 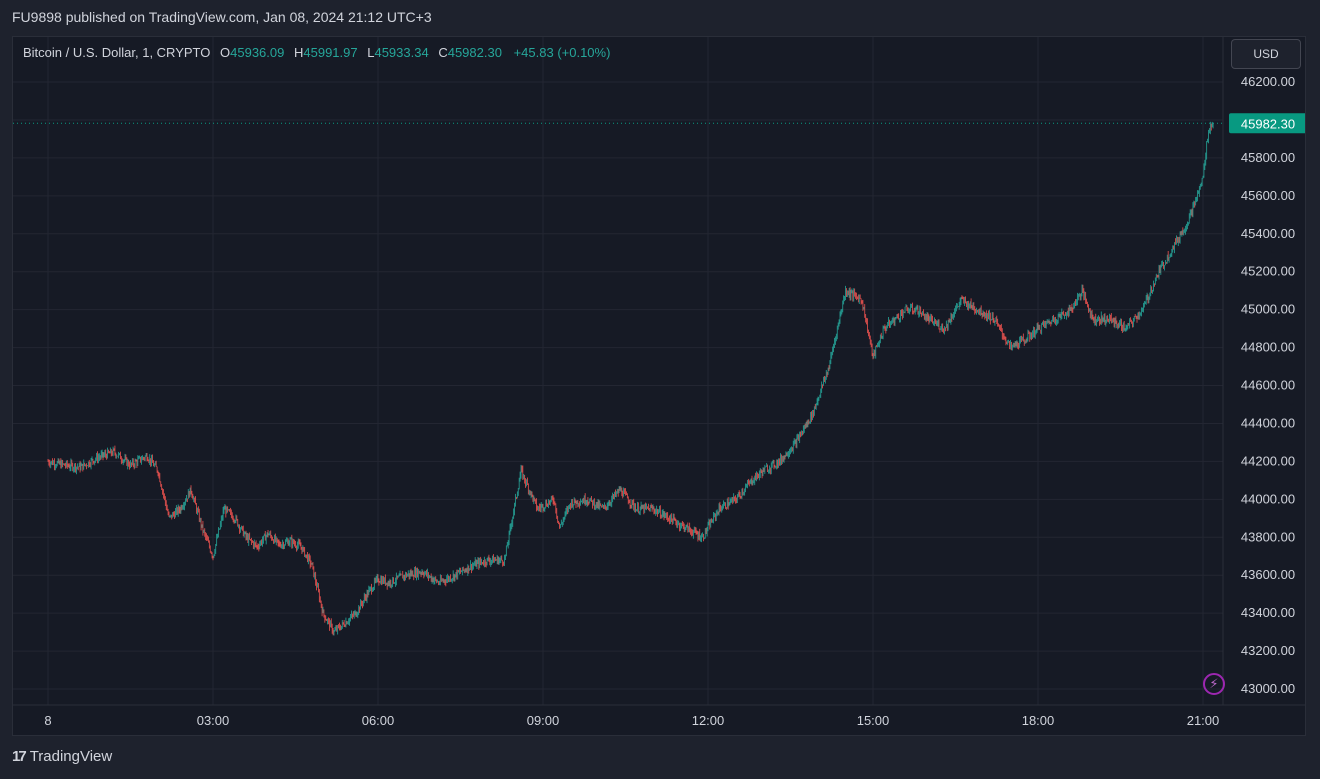 I want to click on price-tick-label: 44000.00, so click(x=1268, y=498).